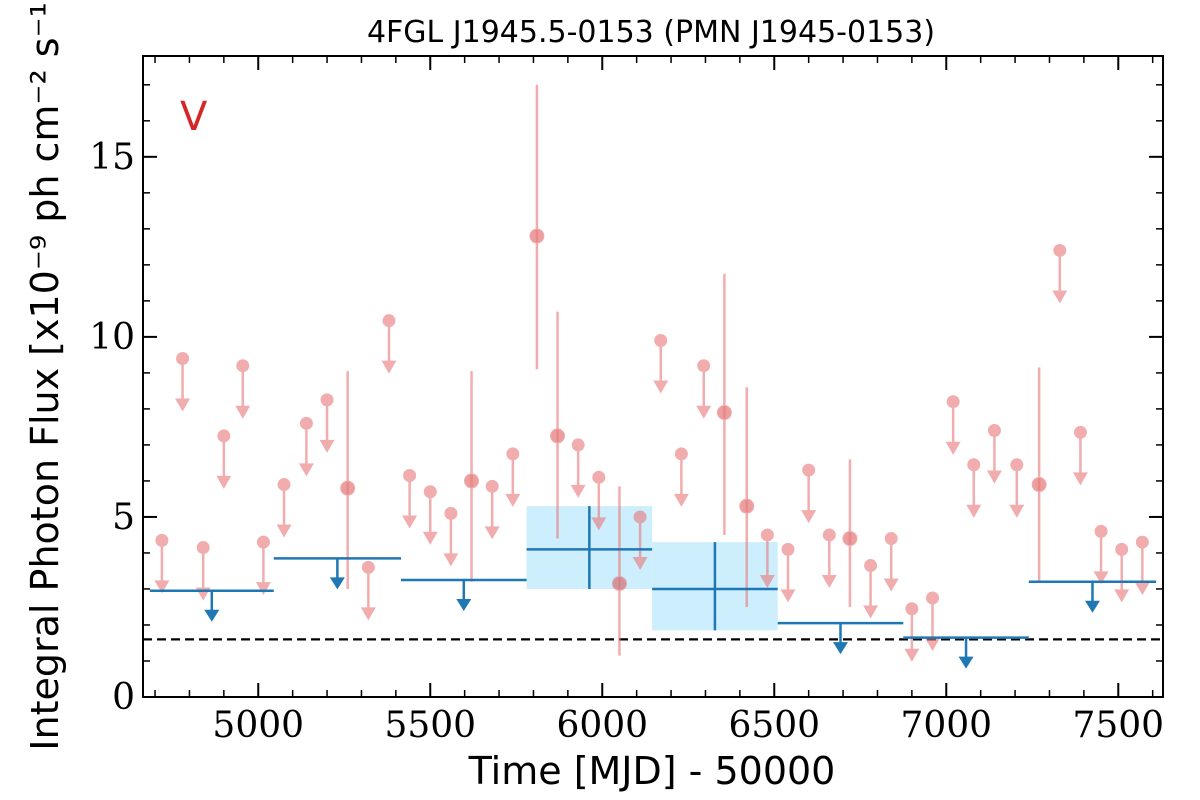 This screenshot has height=800, width=1200. What do you see at coordinates (602, 725) in the screenshot?
I see `x-tick-label: 6000` at bounding box center [602, 725].